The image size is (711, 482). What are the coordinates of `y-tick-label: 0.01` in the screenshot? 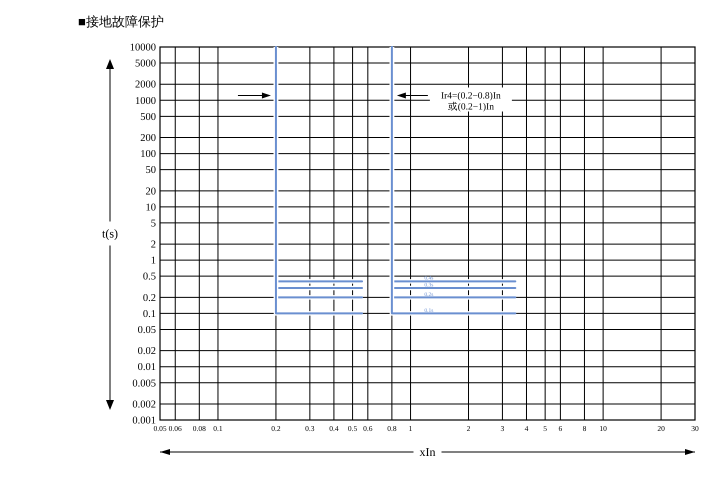 It's located at (147, 368).